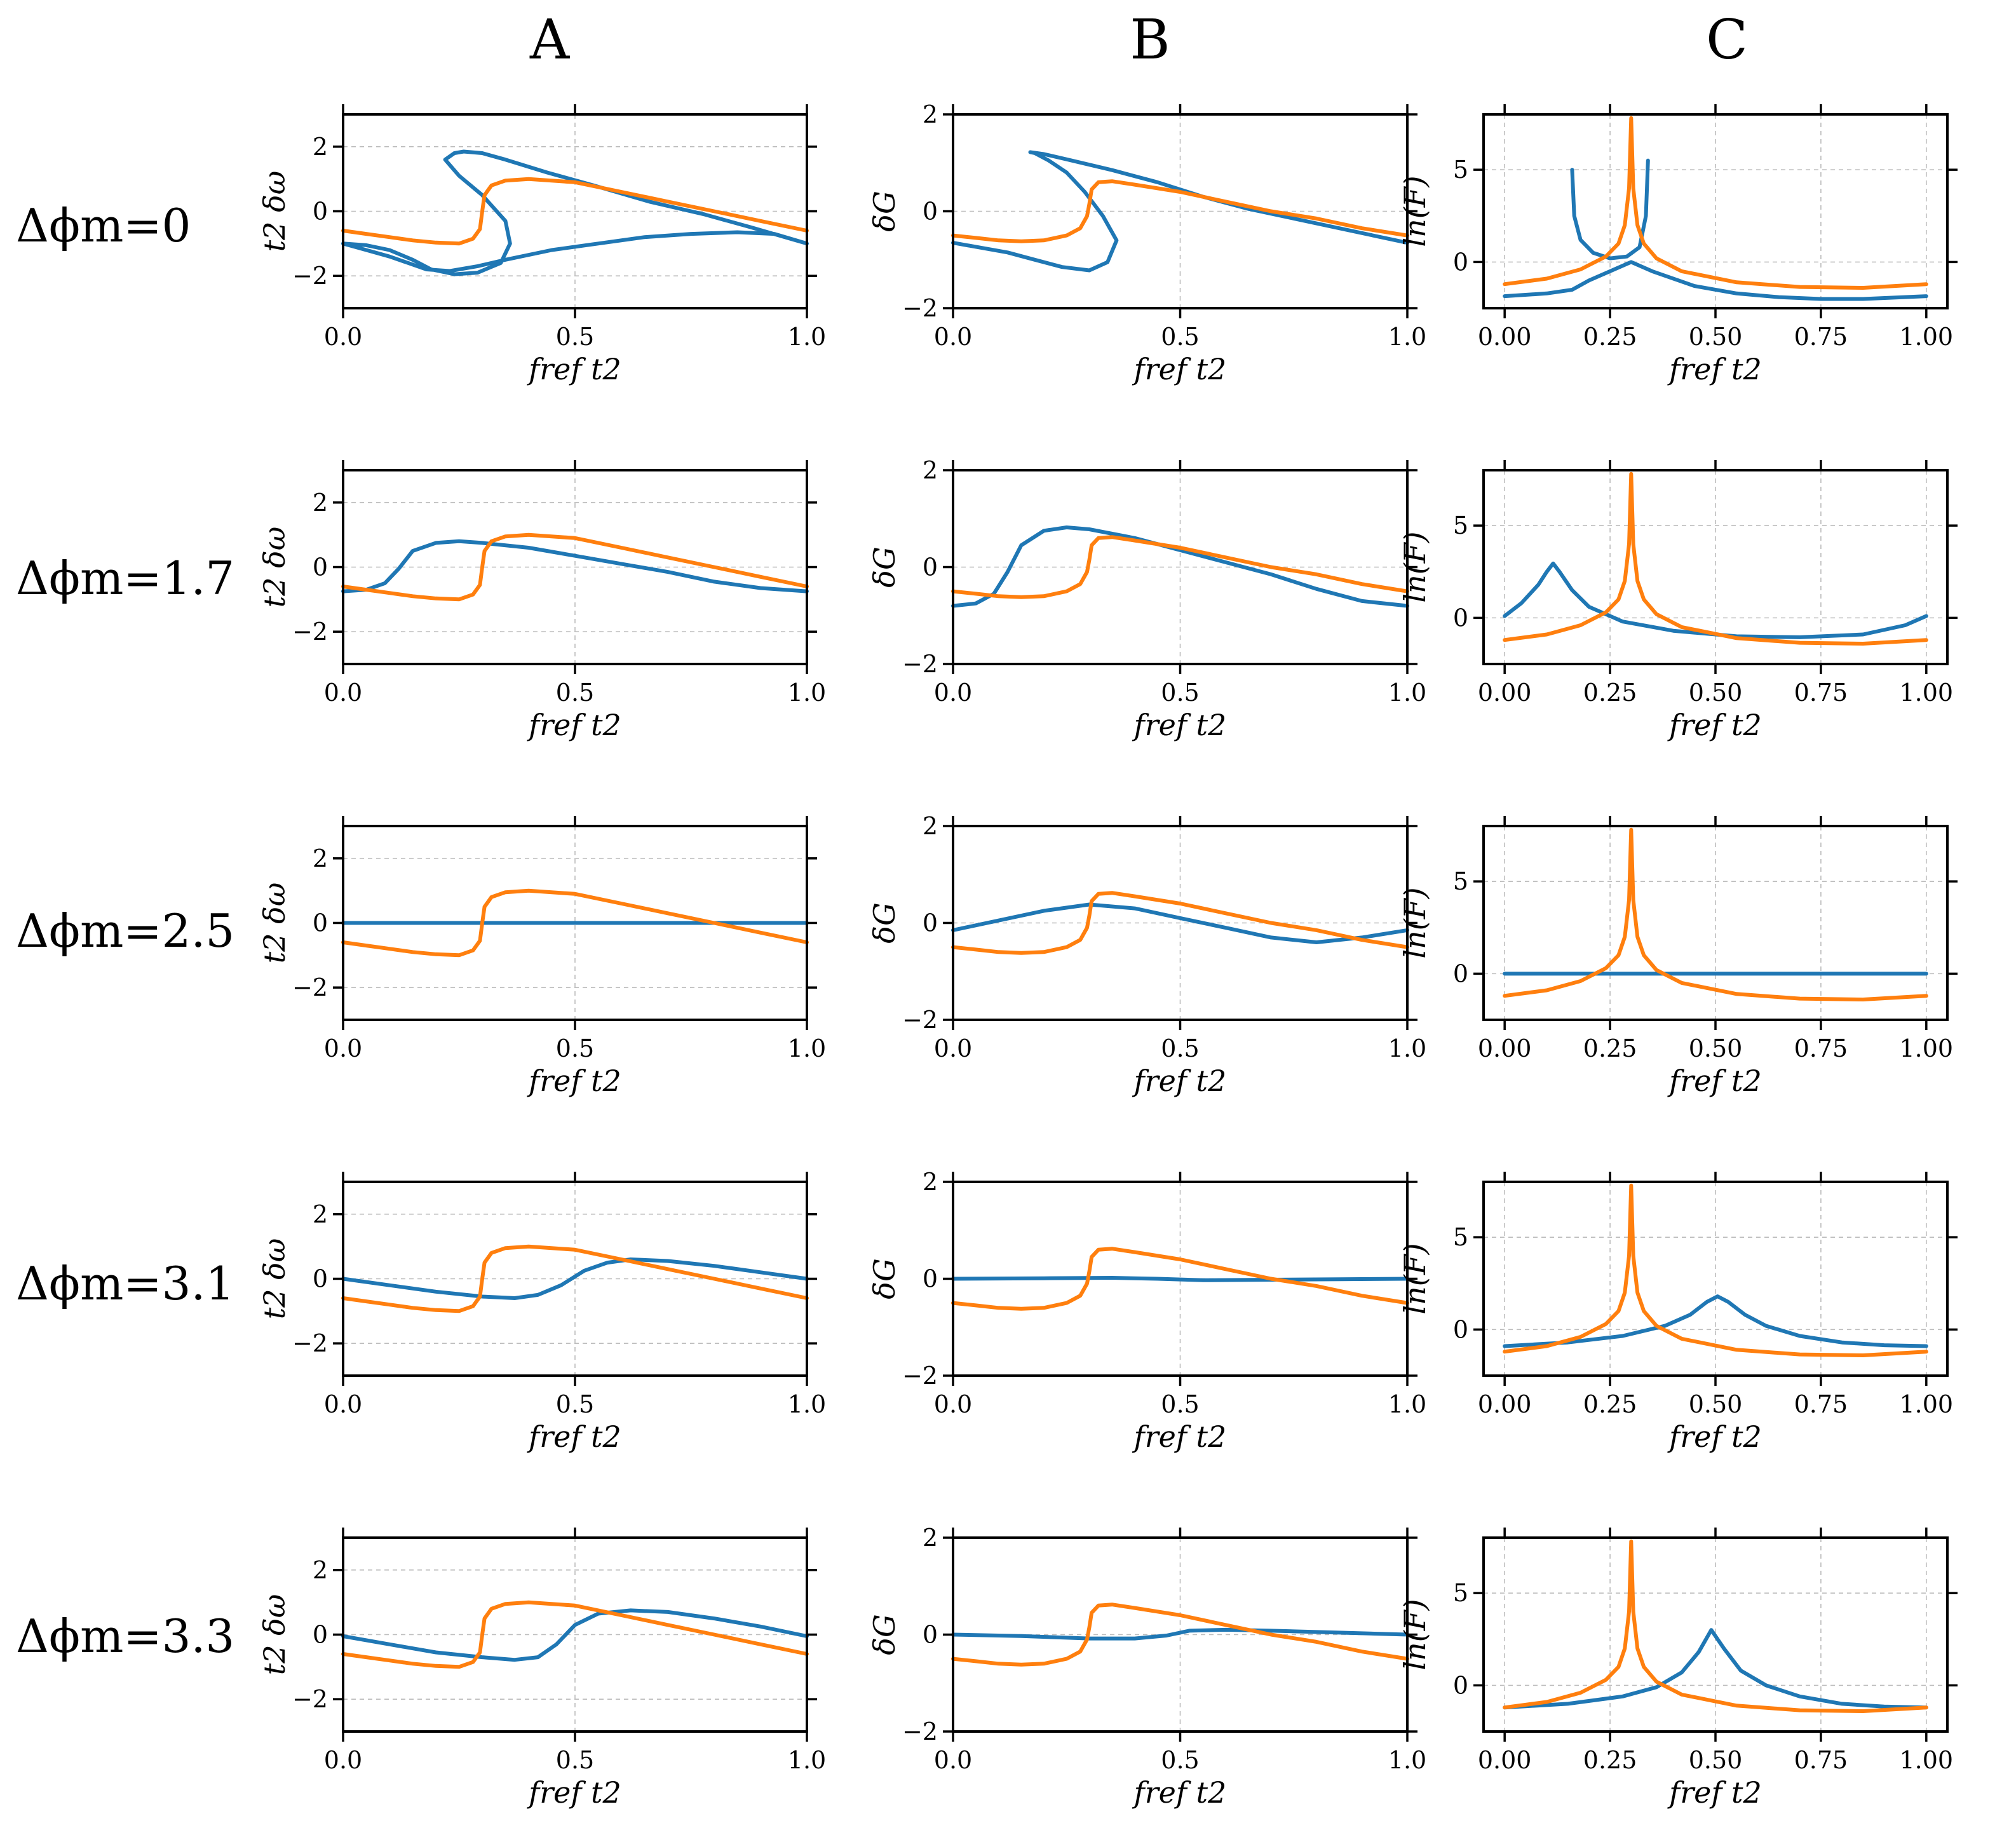  What do you see at coordinates (125, 1283) in the screenshot?
I see `row-label-3: Δϕm=3.1` at bounding box center [125, 1283].